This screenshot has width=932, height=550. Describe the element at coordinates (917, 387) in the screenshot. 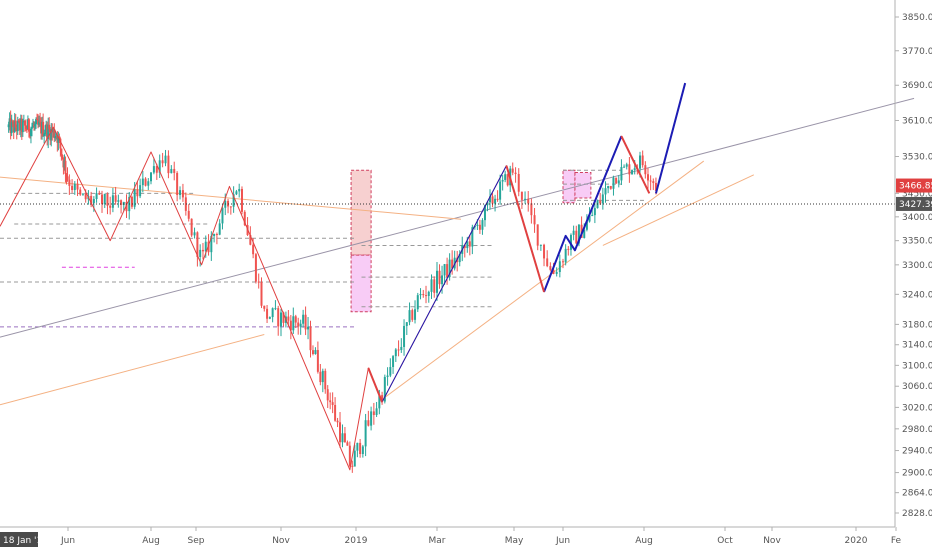

I see `y-tick-label: 3060.00` at that location.